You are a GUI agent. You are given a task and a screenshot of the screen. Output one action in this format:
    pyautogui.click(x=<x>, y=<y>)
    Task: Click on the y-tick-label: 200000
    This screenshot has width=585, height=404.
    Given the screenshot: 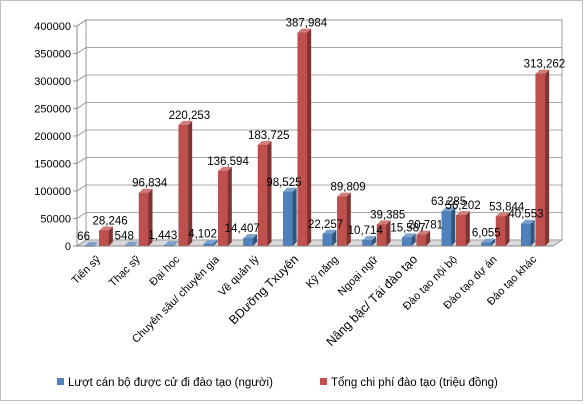 What is the action you would take?
    pyautogui.click(x=52, y=137)
    